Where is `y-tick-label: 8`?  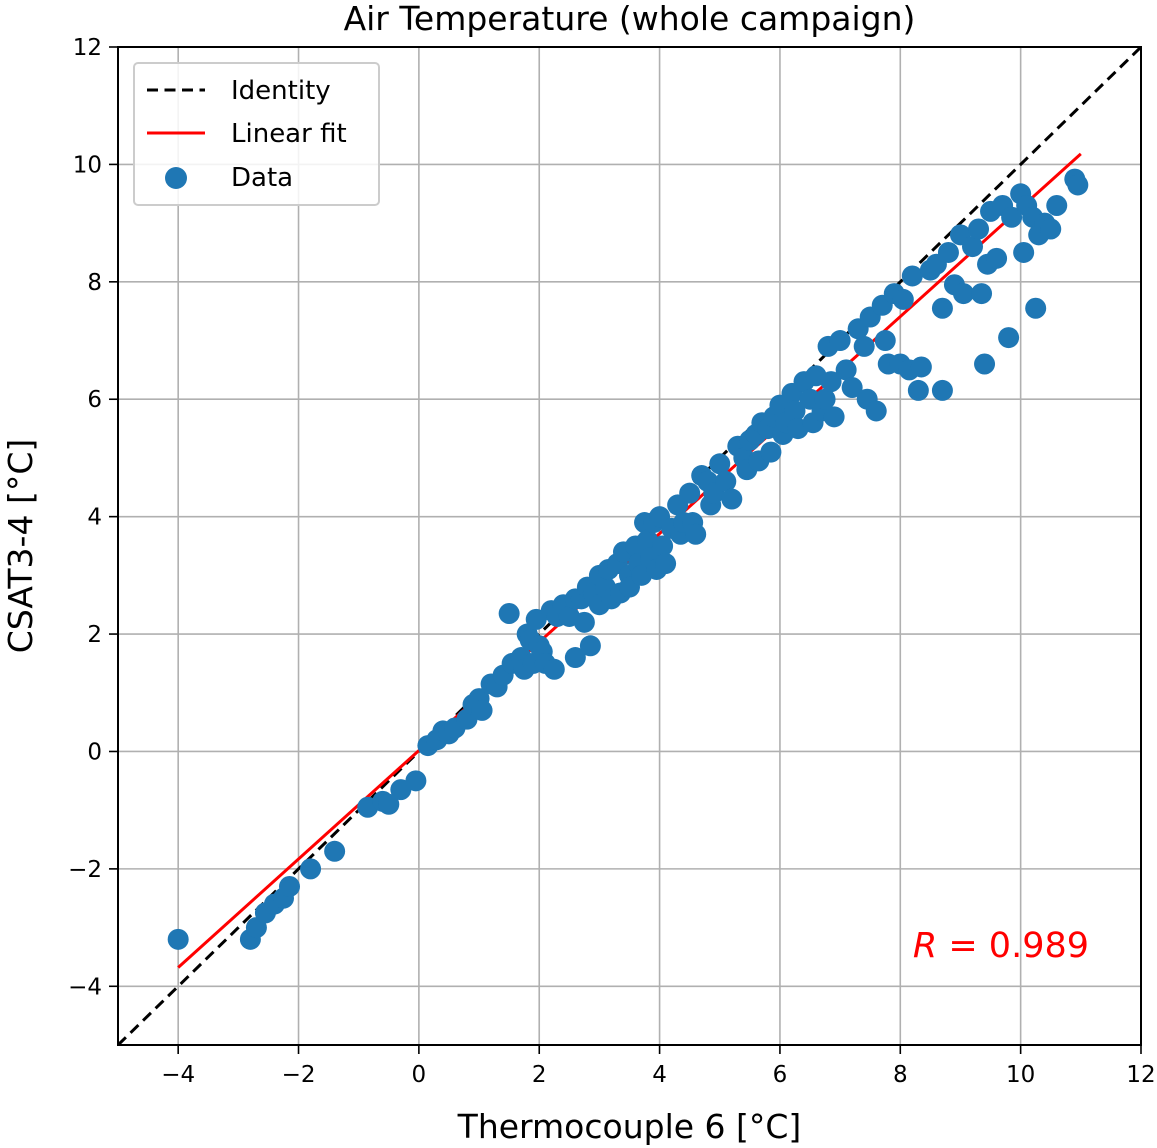
y-tick-label: 8 is located at coordinates (94, 283).